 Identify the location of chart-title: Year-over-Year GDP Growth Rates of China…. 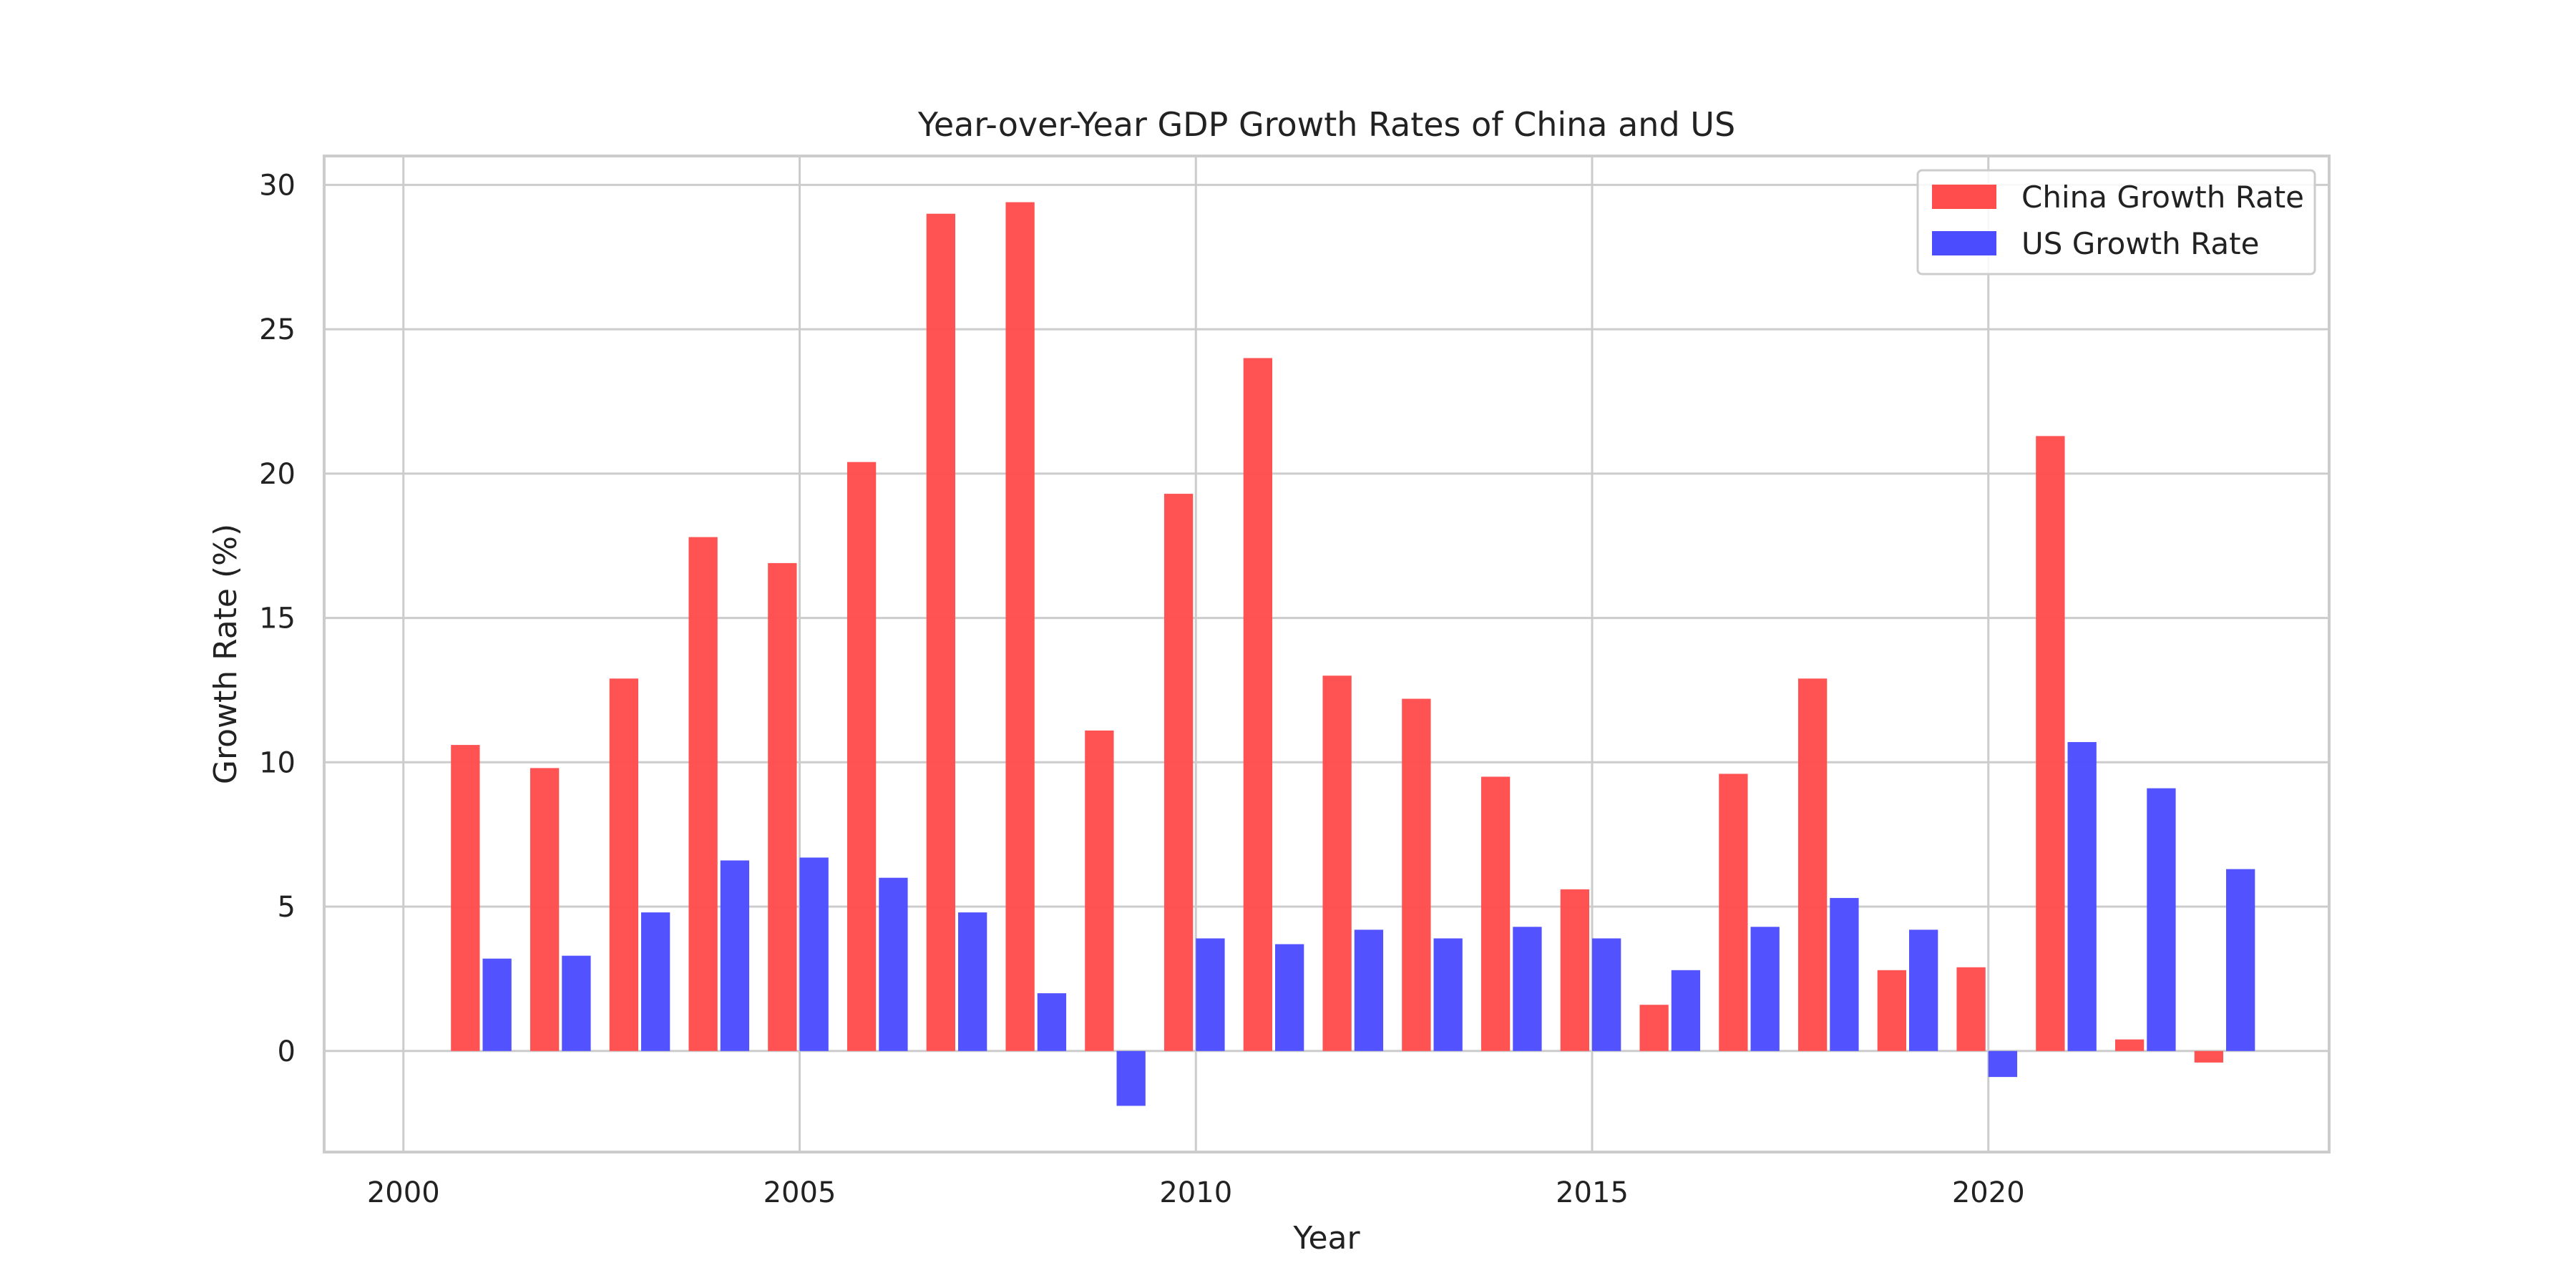
(1326, 124).